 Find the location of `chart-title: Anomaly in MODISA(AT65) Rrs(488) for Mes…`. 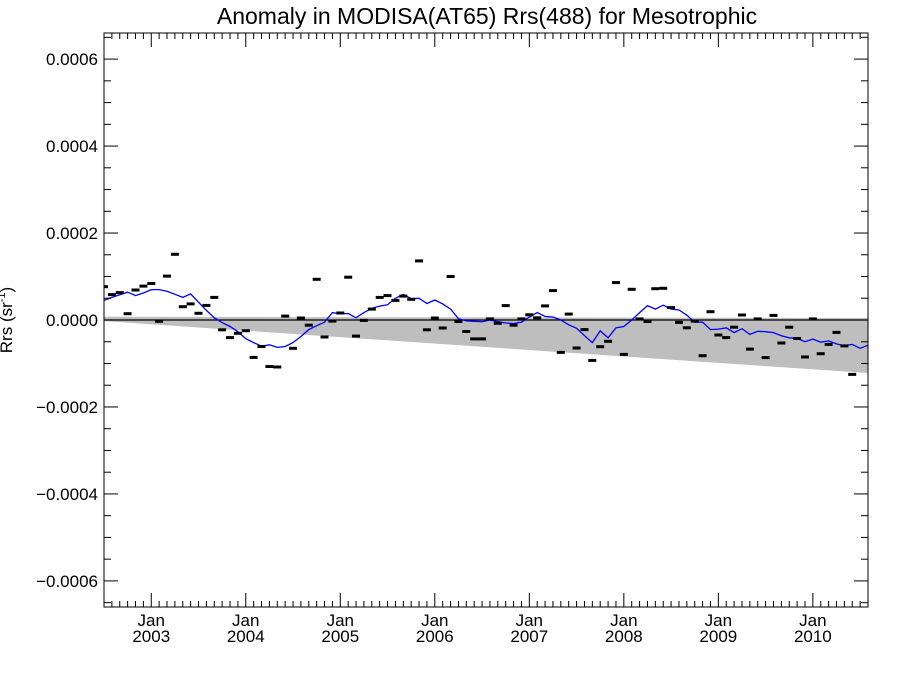

chart-title: Anomaly in MODISA(AT65) Rrs(488) for Mes… is located at coordinates (487, 16).